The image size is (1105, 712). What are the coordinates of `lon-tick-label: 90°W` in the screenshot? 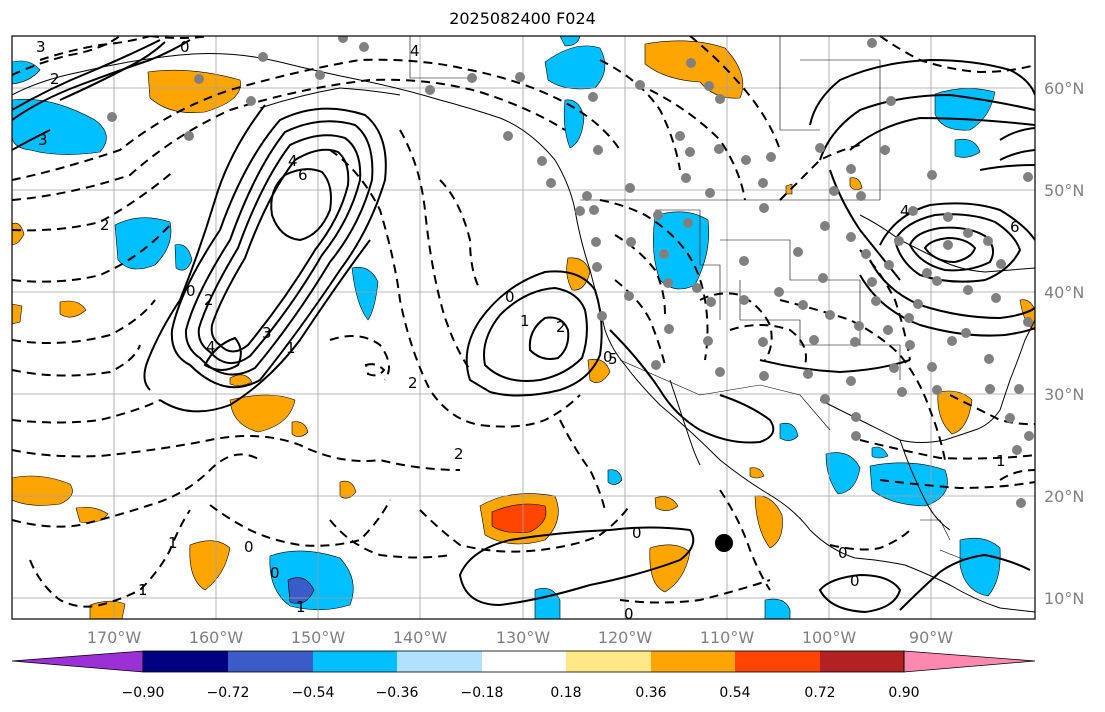 It's located at (931, 637).